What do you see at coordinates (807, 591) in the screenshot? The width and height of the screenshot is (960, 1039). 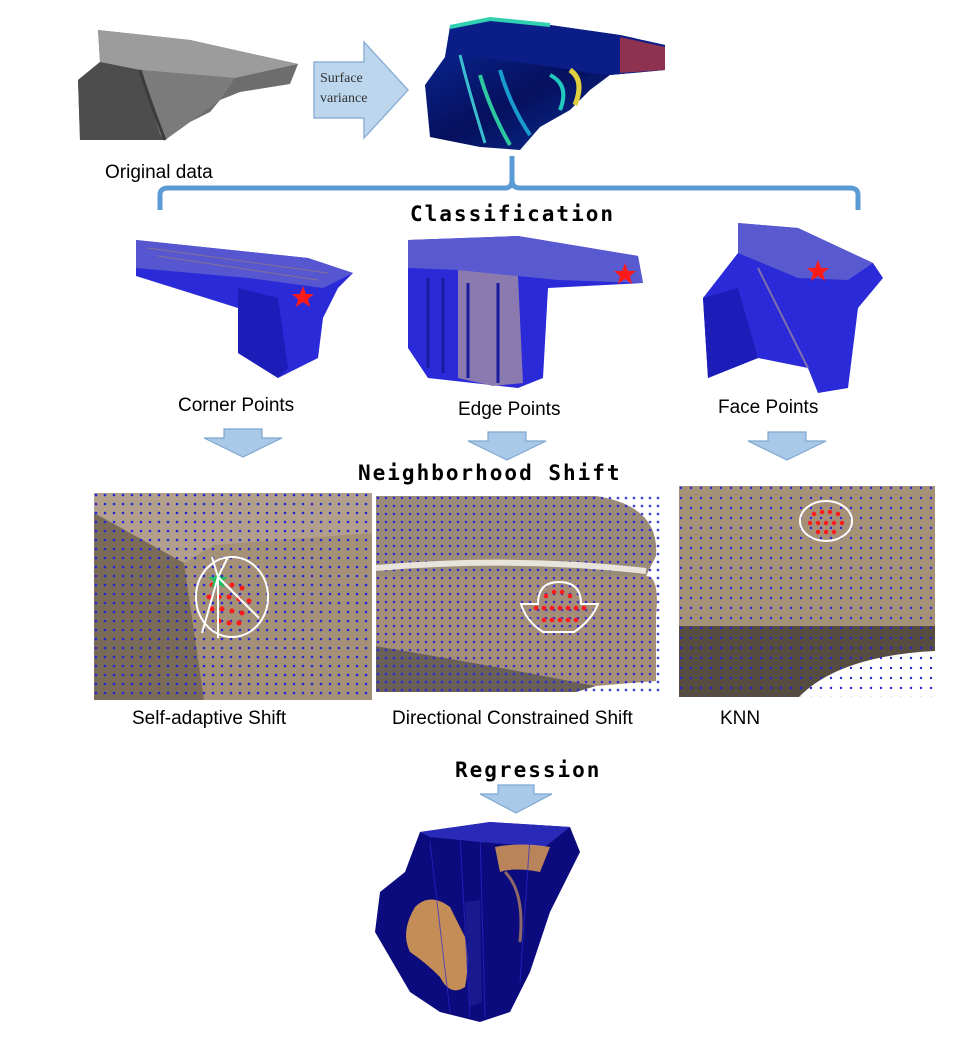 I see `knn-panel` at bounding box center [807, 591].